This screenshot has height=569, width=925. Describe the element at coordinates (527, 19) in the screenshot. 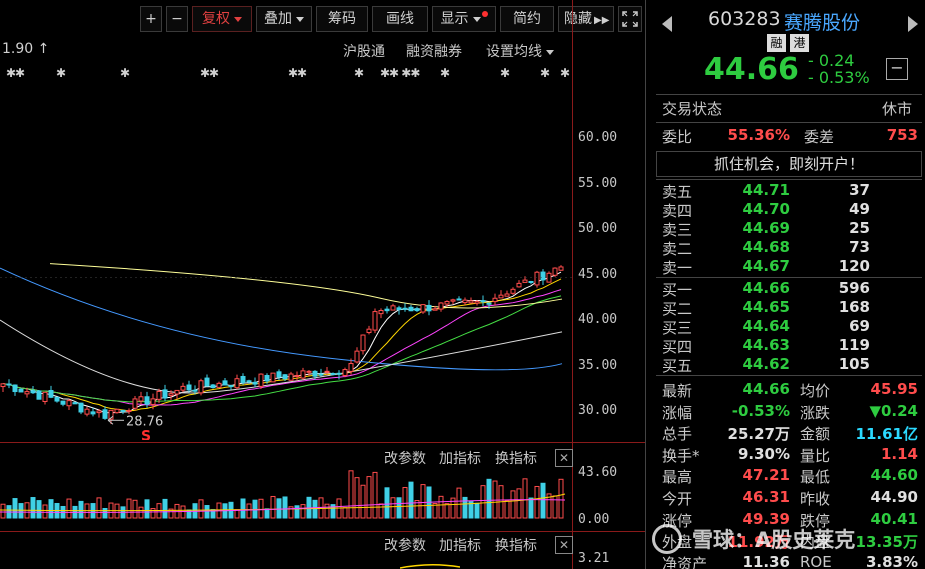

I see `jianyue-button: 简约` at that location.